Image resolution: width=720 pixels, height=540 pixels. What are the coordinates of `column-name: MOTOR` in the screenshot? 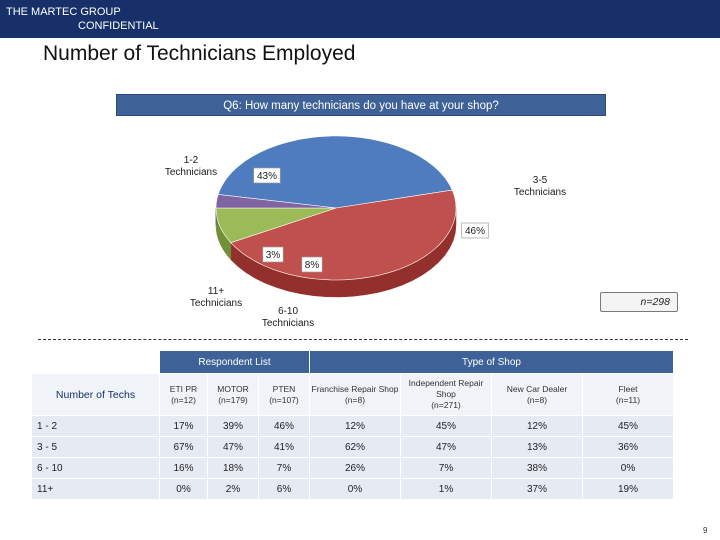 It's located at (233, 388).